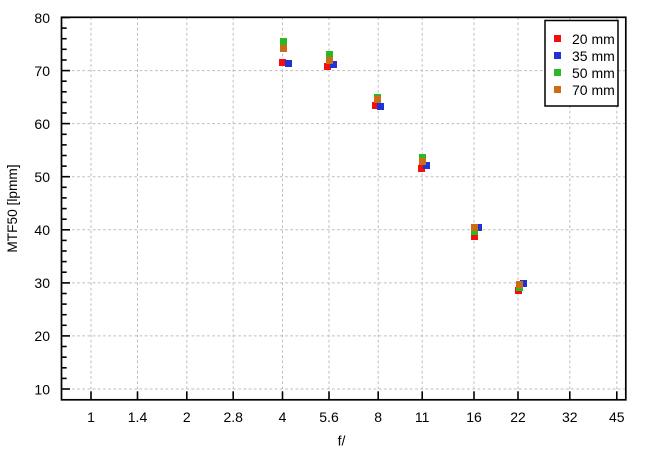 This screenshot has width=650, height=455. Describe the element at coordinates (42, 230) in the screenshot. I see `svg-text: 40` at that location.